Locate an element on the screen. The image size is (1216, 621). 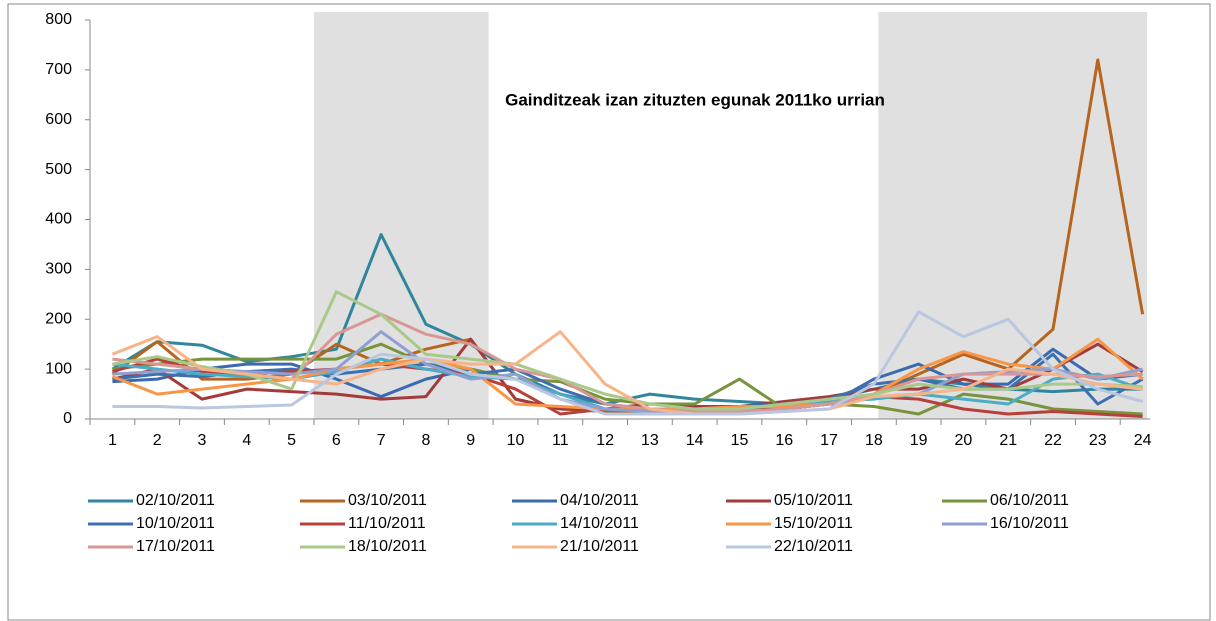
x-tick-label: 16 is located at coordinates (784, 440).